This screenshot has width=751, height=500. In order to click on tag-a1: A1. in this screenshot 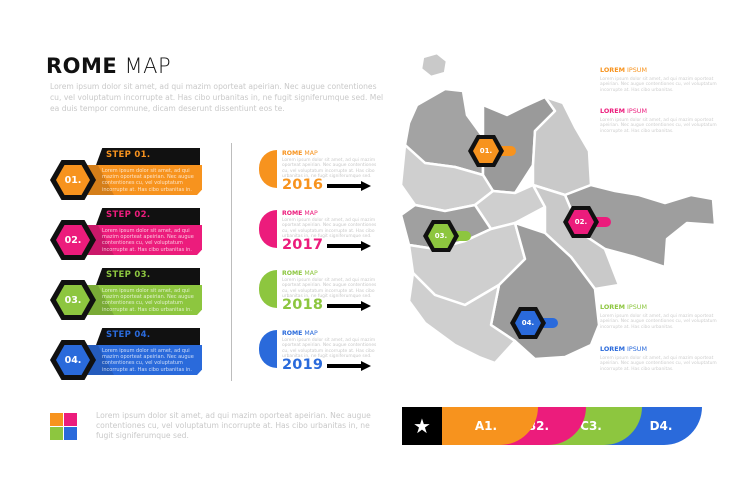, I will do `click(487, 426)`.